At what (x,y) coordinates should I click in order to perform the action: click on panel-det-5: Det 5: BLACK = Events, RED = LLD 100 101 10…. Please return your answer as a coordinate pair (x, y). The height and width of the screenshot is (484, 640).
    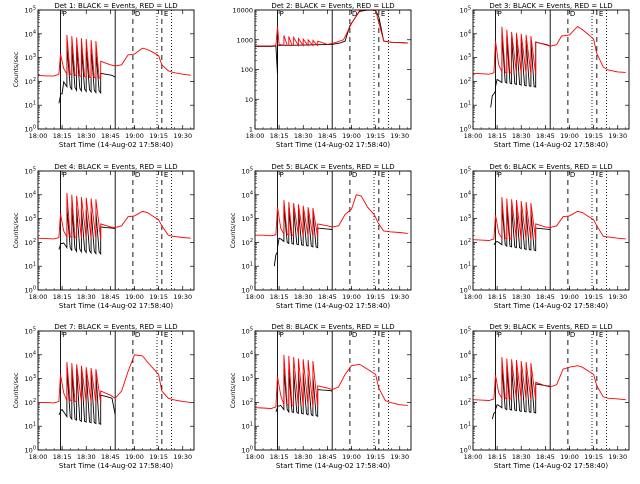
    Looking at the image, I should click on (320, 236).